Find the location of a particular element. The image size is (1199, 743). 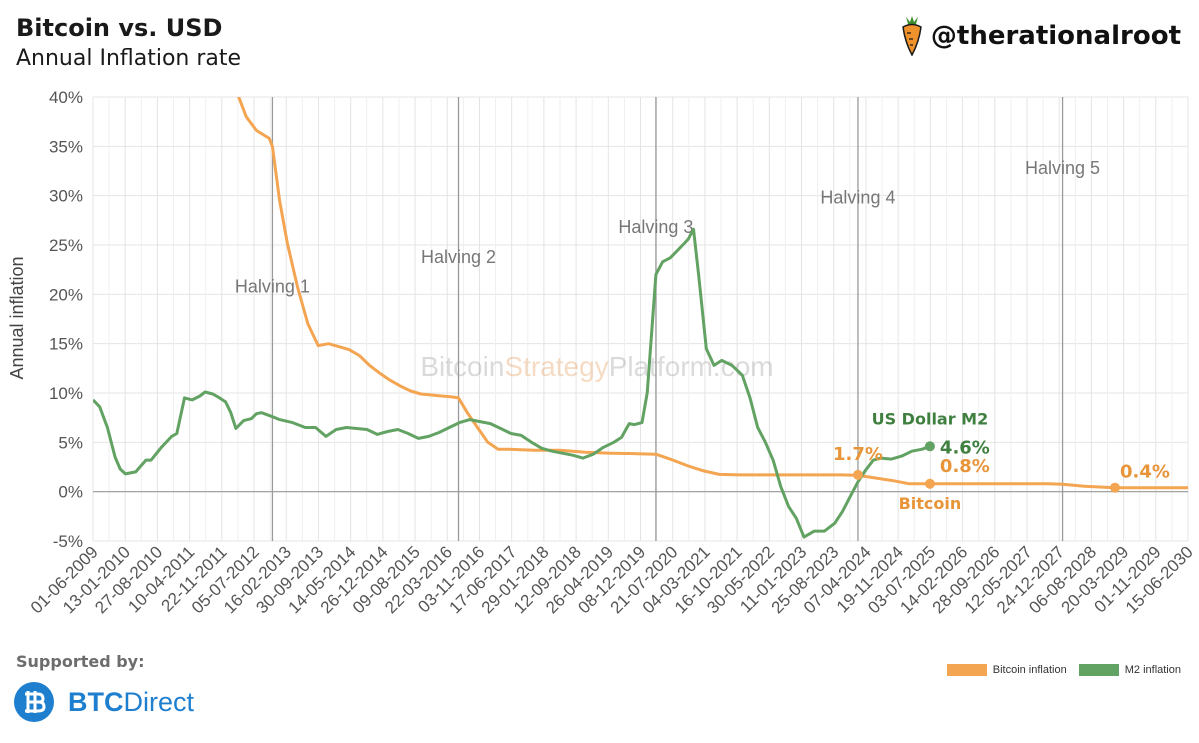

y-tick-label: 40% is located at coordinates (66, 97).